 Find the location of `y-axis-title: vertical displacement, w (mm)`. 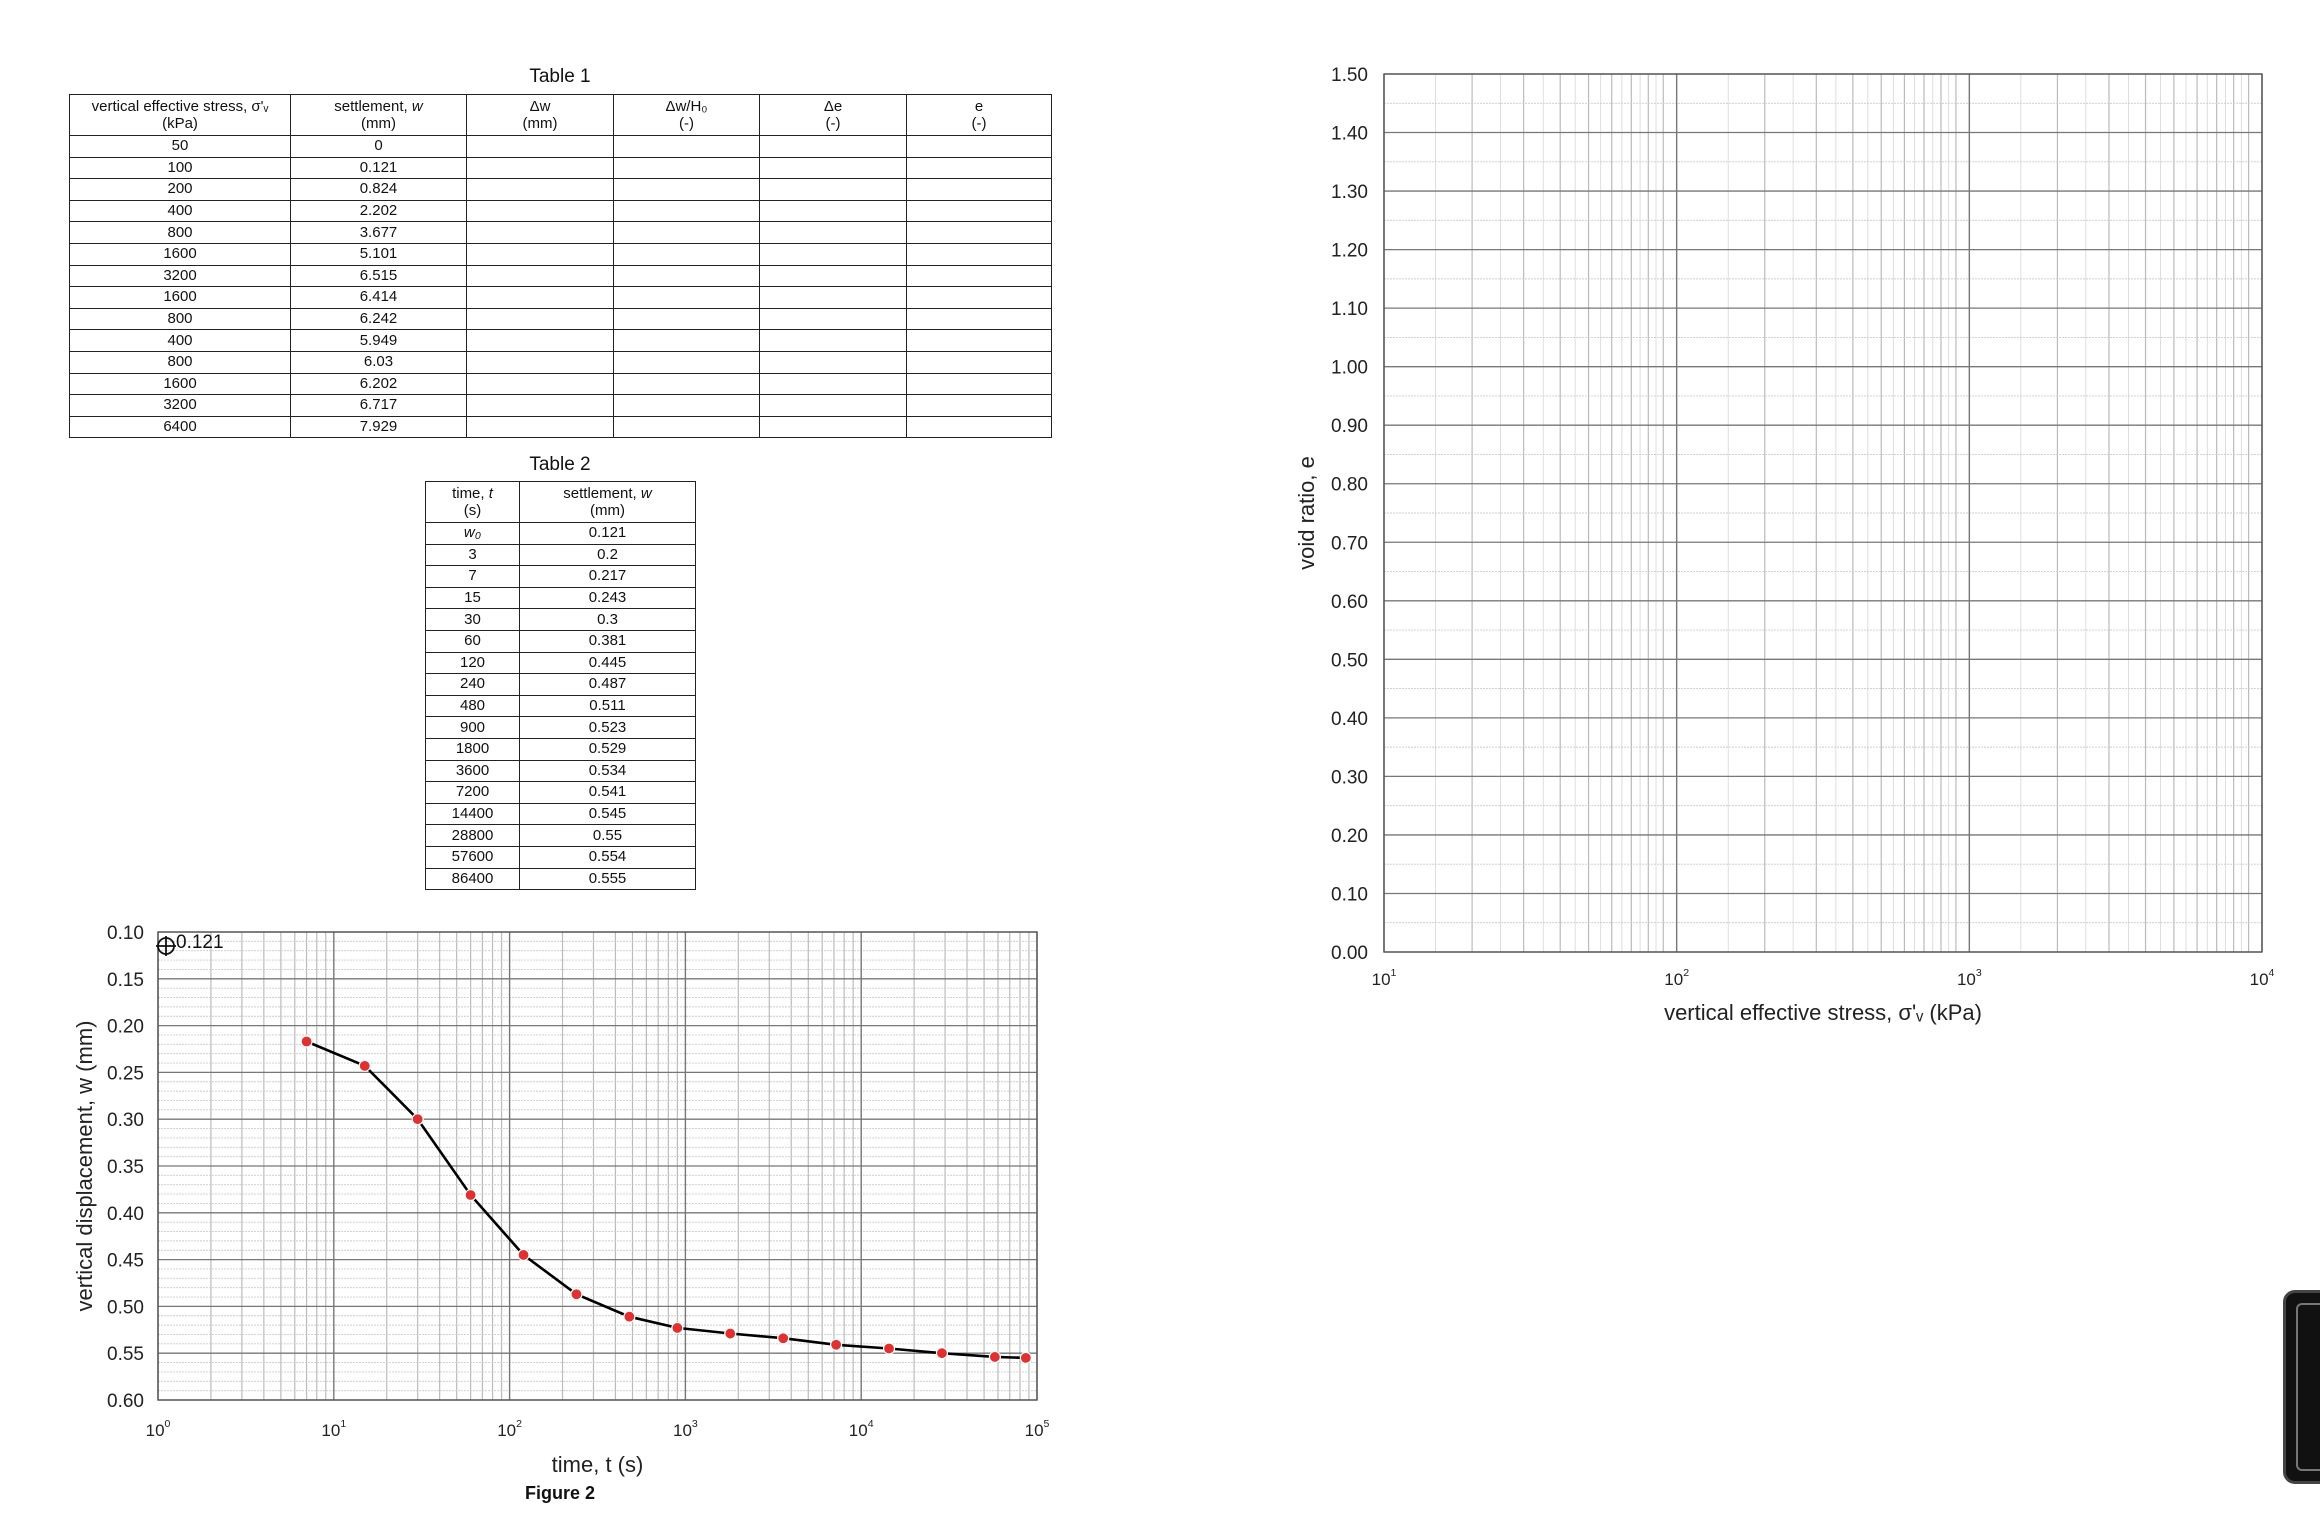

y-axis-title: vertical displacement, w (mm) is located at coordinates (84, 1166).